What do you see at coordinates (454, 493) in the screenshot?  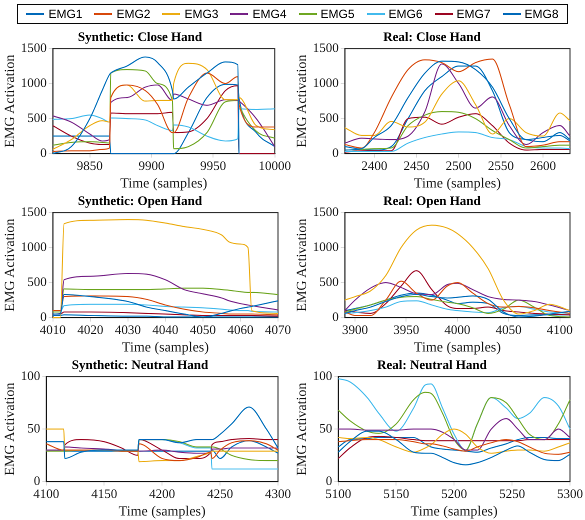 I see `x-tick-label: 5200` at bounding box center [454, 493].